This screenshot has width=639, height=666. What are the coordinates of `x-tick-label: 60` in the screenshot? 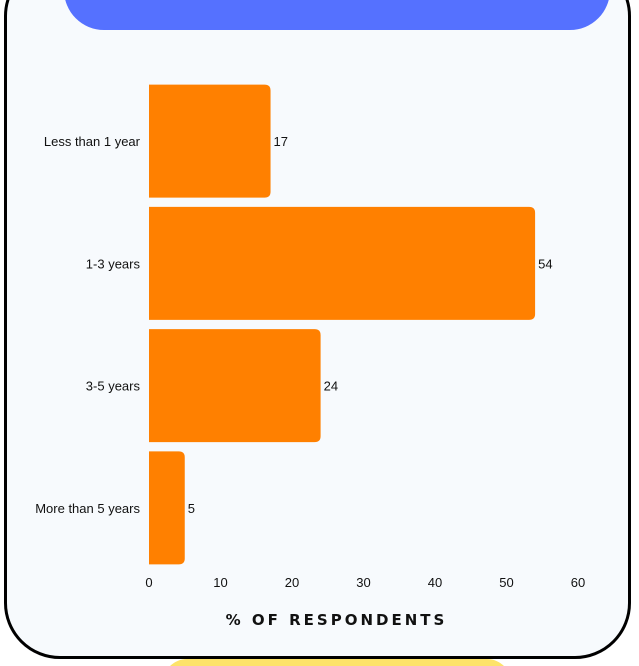 It's located at (578, 582).